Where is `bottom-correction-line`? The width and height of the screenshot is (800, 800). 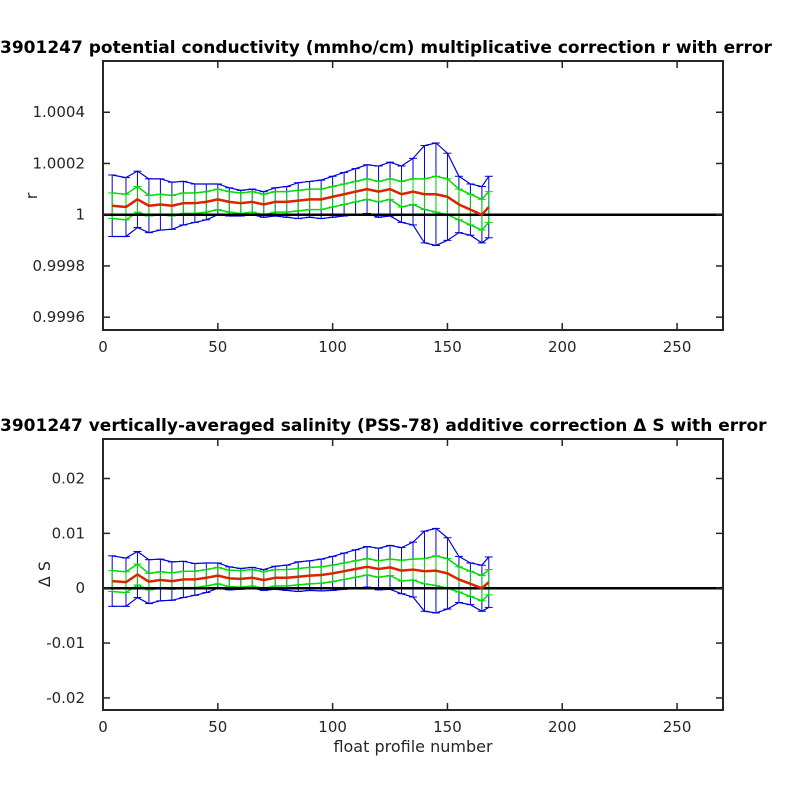 bottom-correction-line is located at coordinates (301, 577).